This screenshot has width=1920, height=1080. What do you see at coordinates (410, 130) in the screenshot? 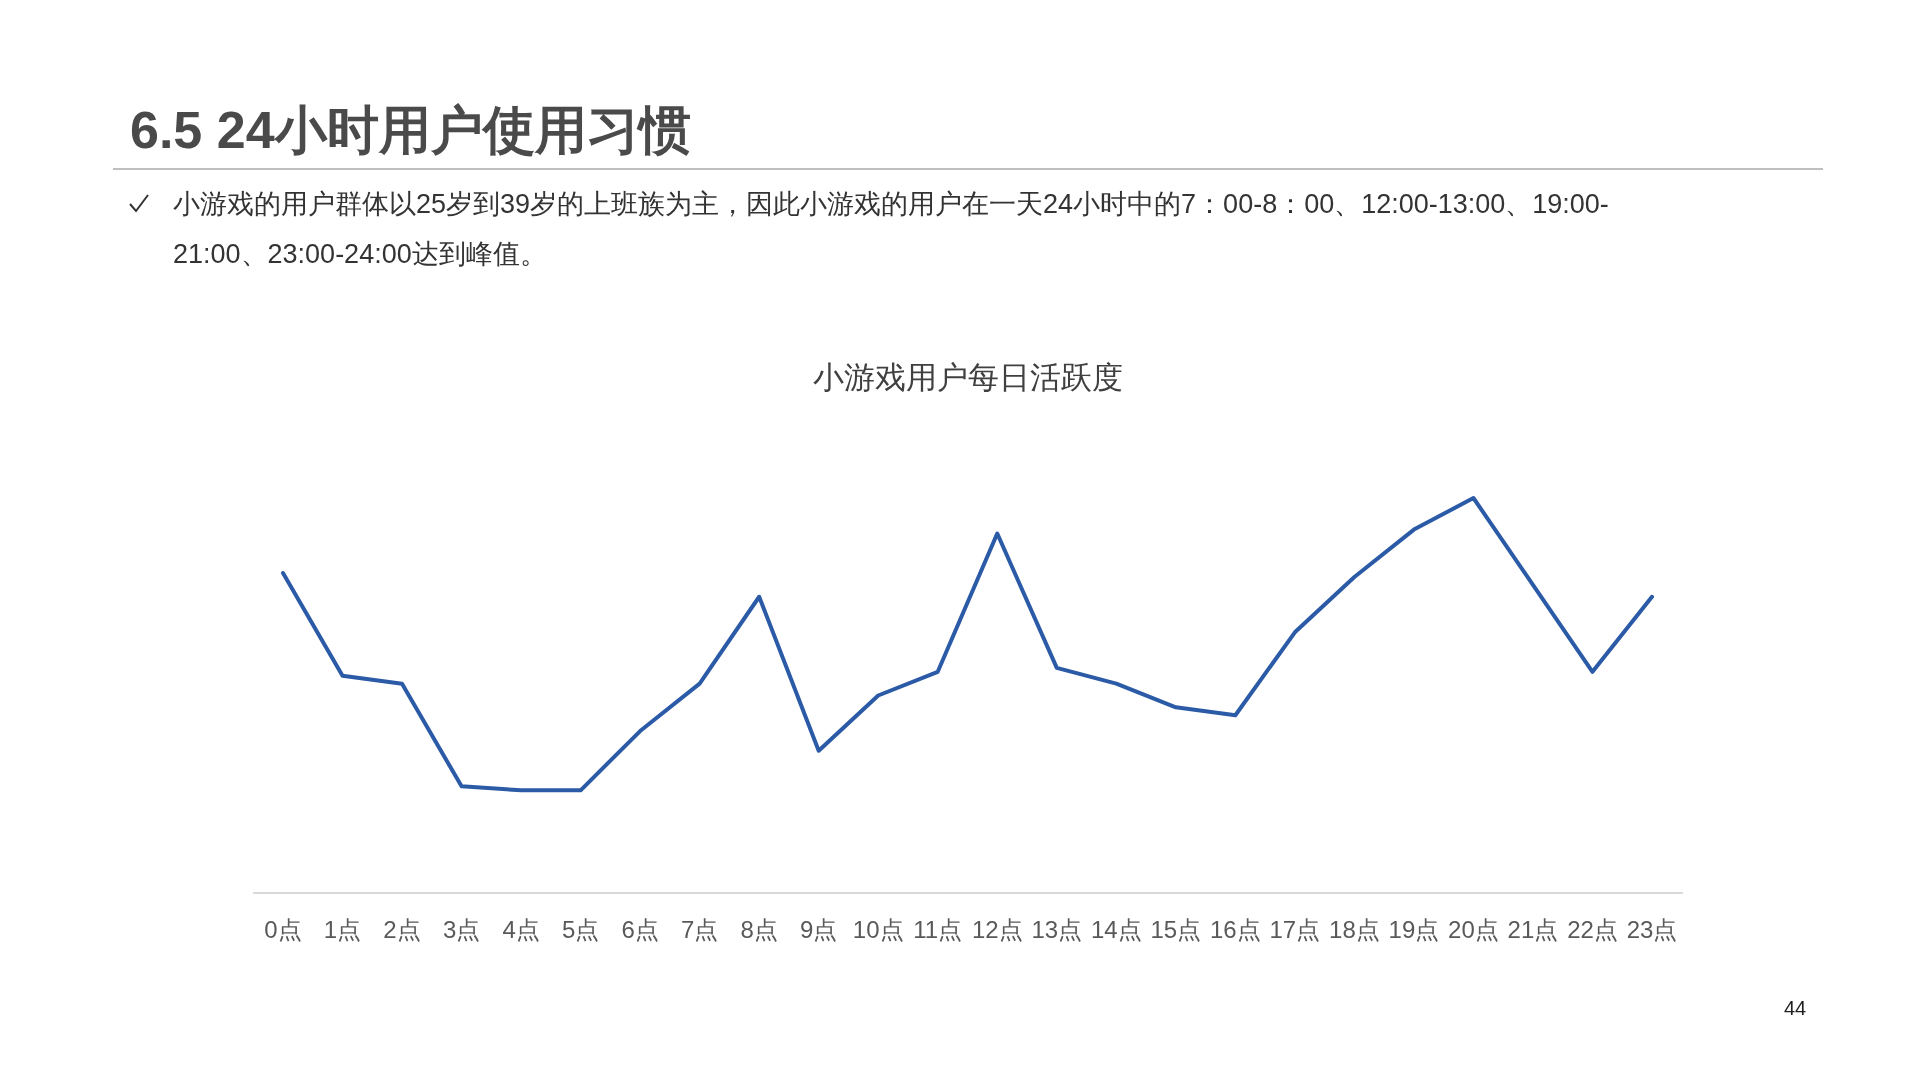
I see `text: 6.5 24小时用户使用习惯` at bounding box center [410, 130].